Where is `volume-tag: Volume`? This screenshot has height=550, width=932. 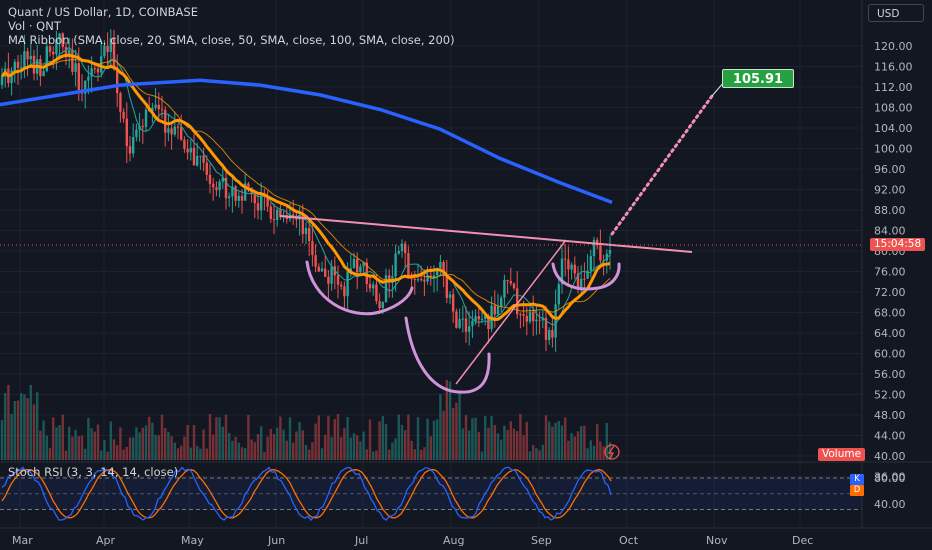
volume-tag: Volume is located at coordinates (842, 454).